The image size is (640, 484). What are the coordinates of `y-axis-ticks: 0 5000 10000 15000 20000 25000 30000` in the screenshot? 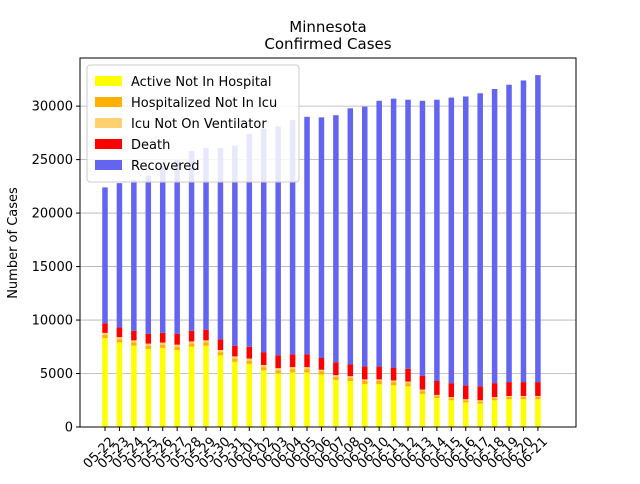 It's located at (56, 268).